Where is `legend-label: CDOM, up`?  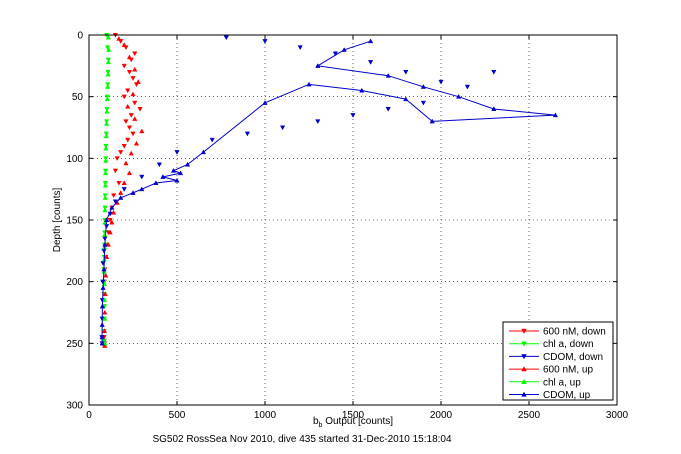
legend-label: CDOM, up is located at coordinates (567, 395).